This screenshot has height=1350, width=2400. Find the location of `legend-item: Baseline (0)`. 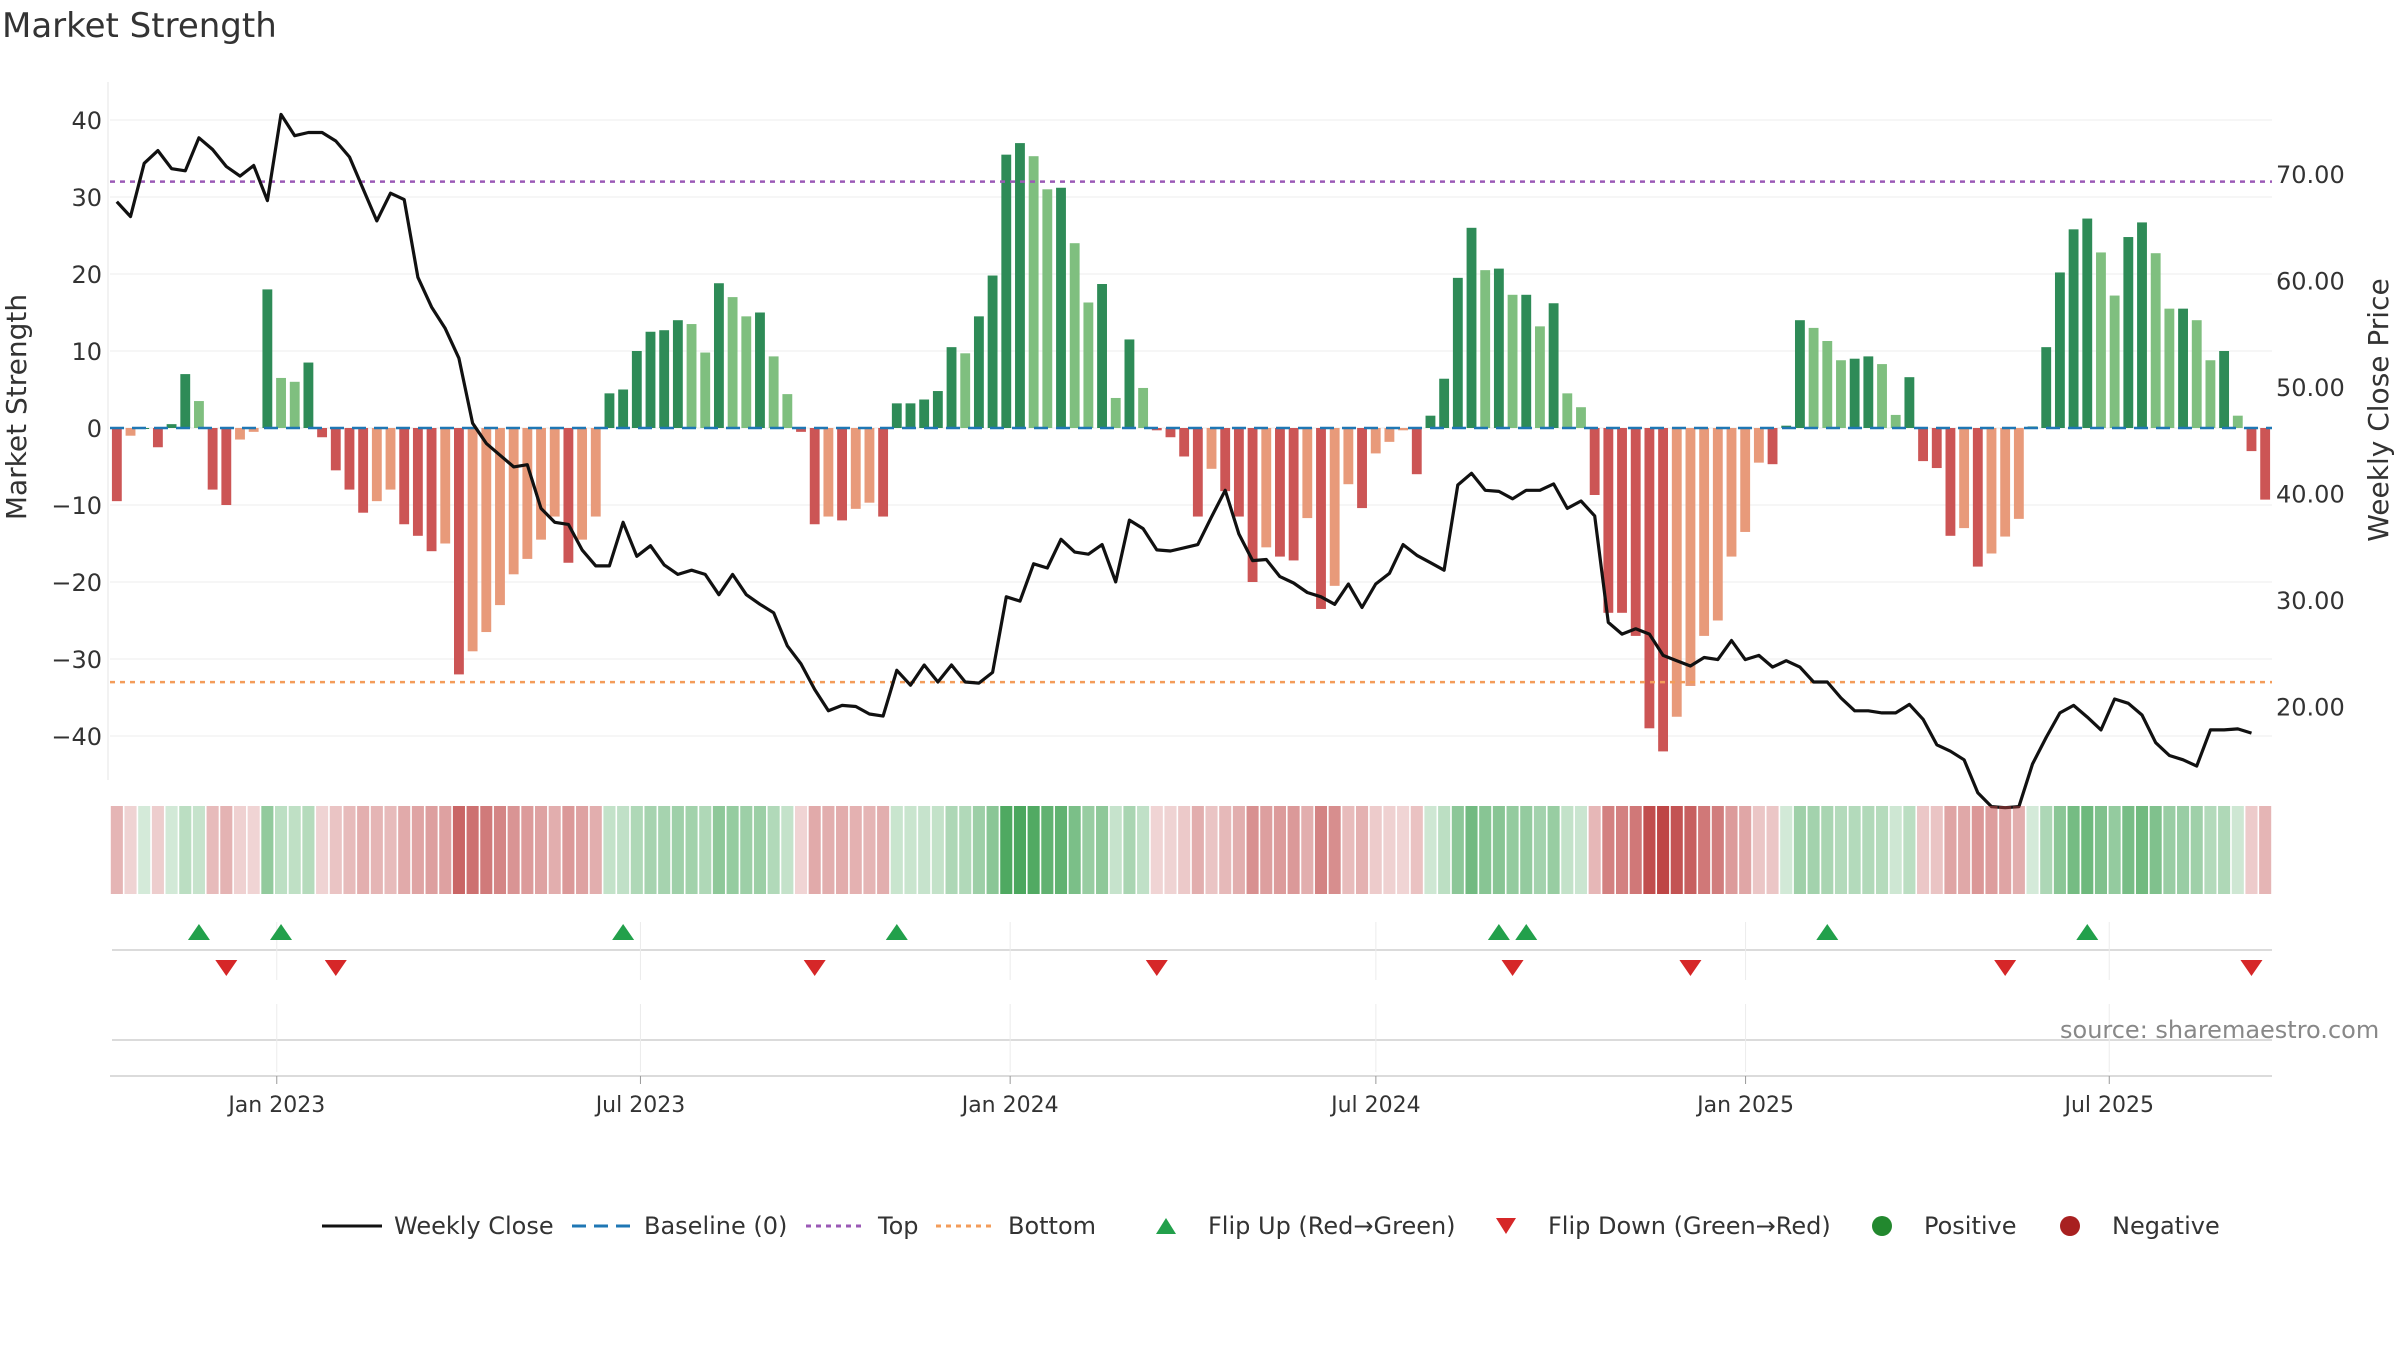

legend-item: Baseline (0) is located at coordinates (679, 1226).